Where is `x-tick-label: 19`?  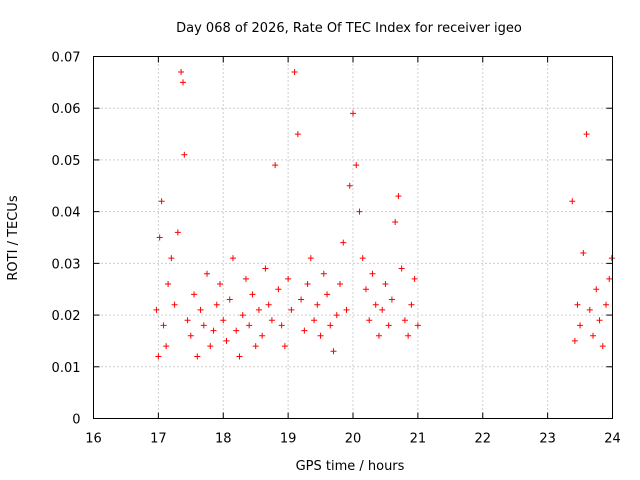
x-tick-label: 19 is located at coordinates (288, 439).